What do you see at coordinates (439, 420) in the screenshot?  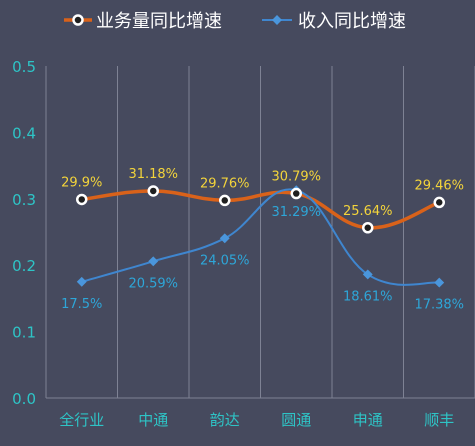 I see `x-tick-label: 顺丰` at bounding box center [439, 420].